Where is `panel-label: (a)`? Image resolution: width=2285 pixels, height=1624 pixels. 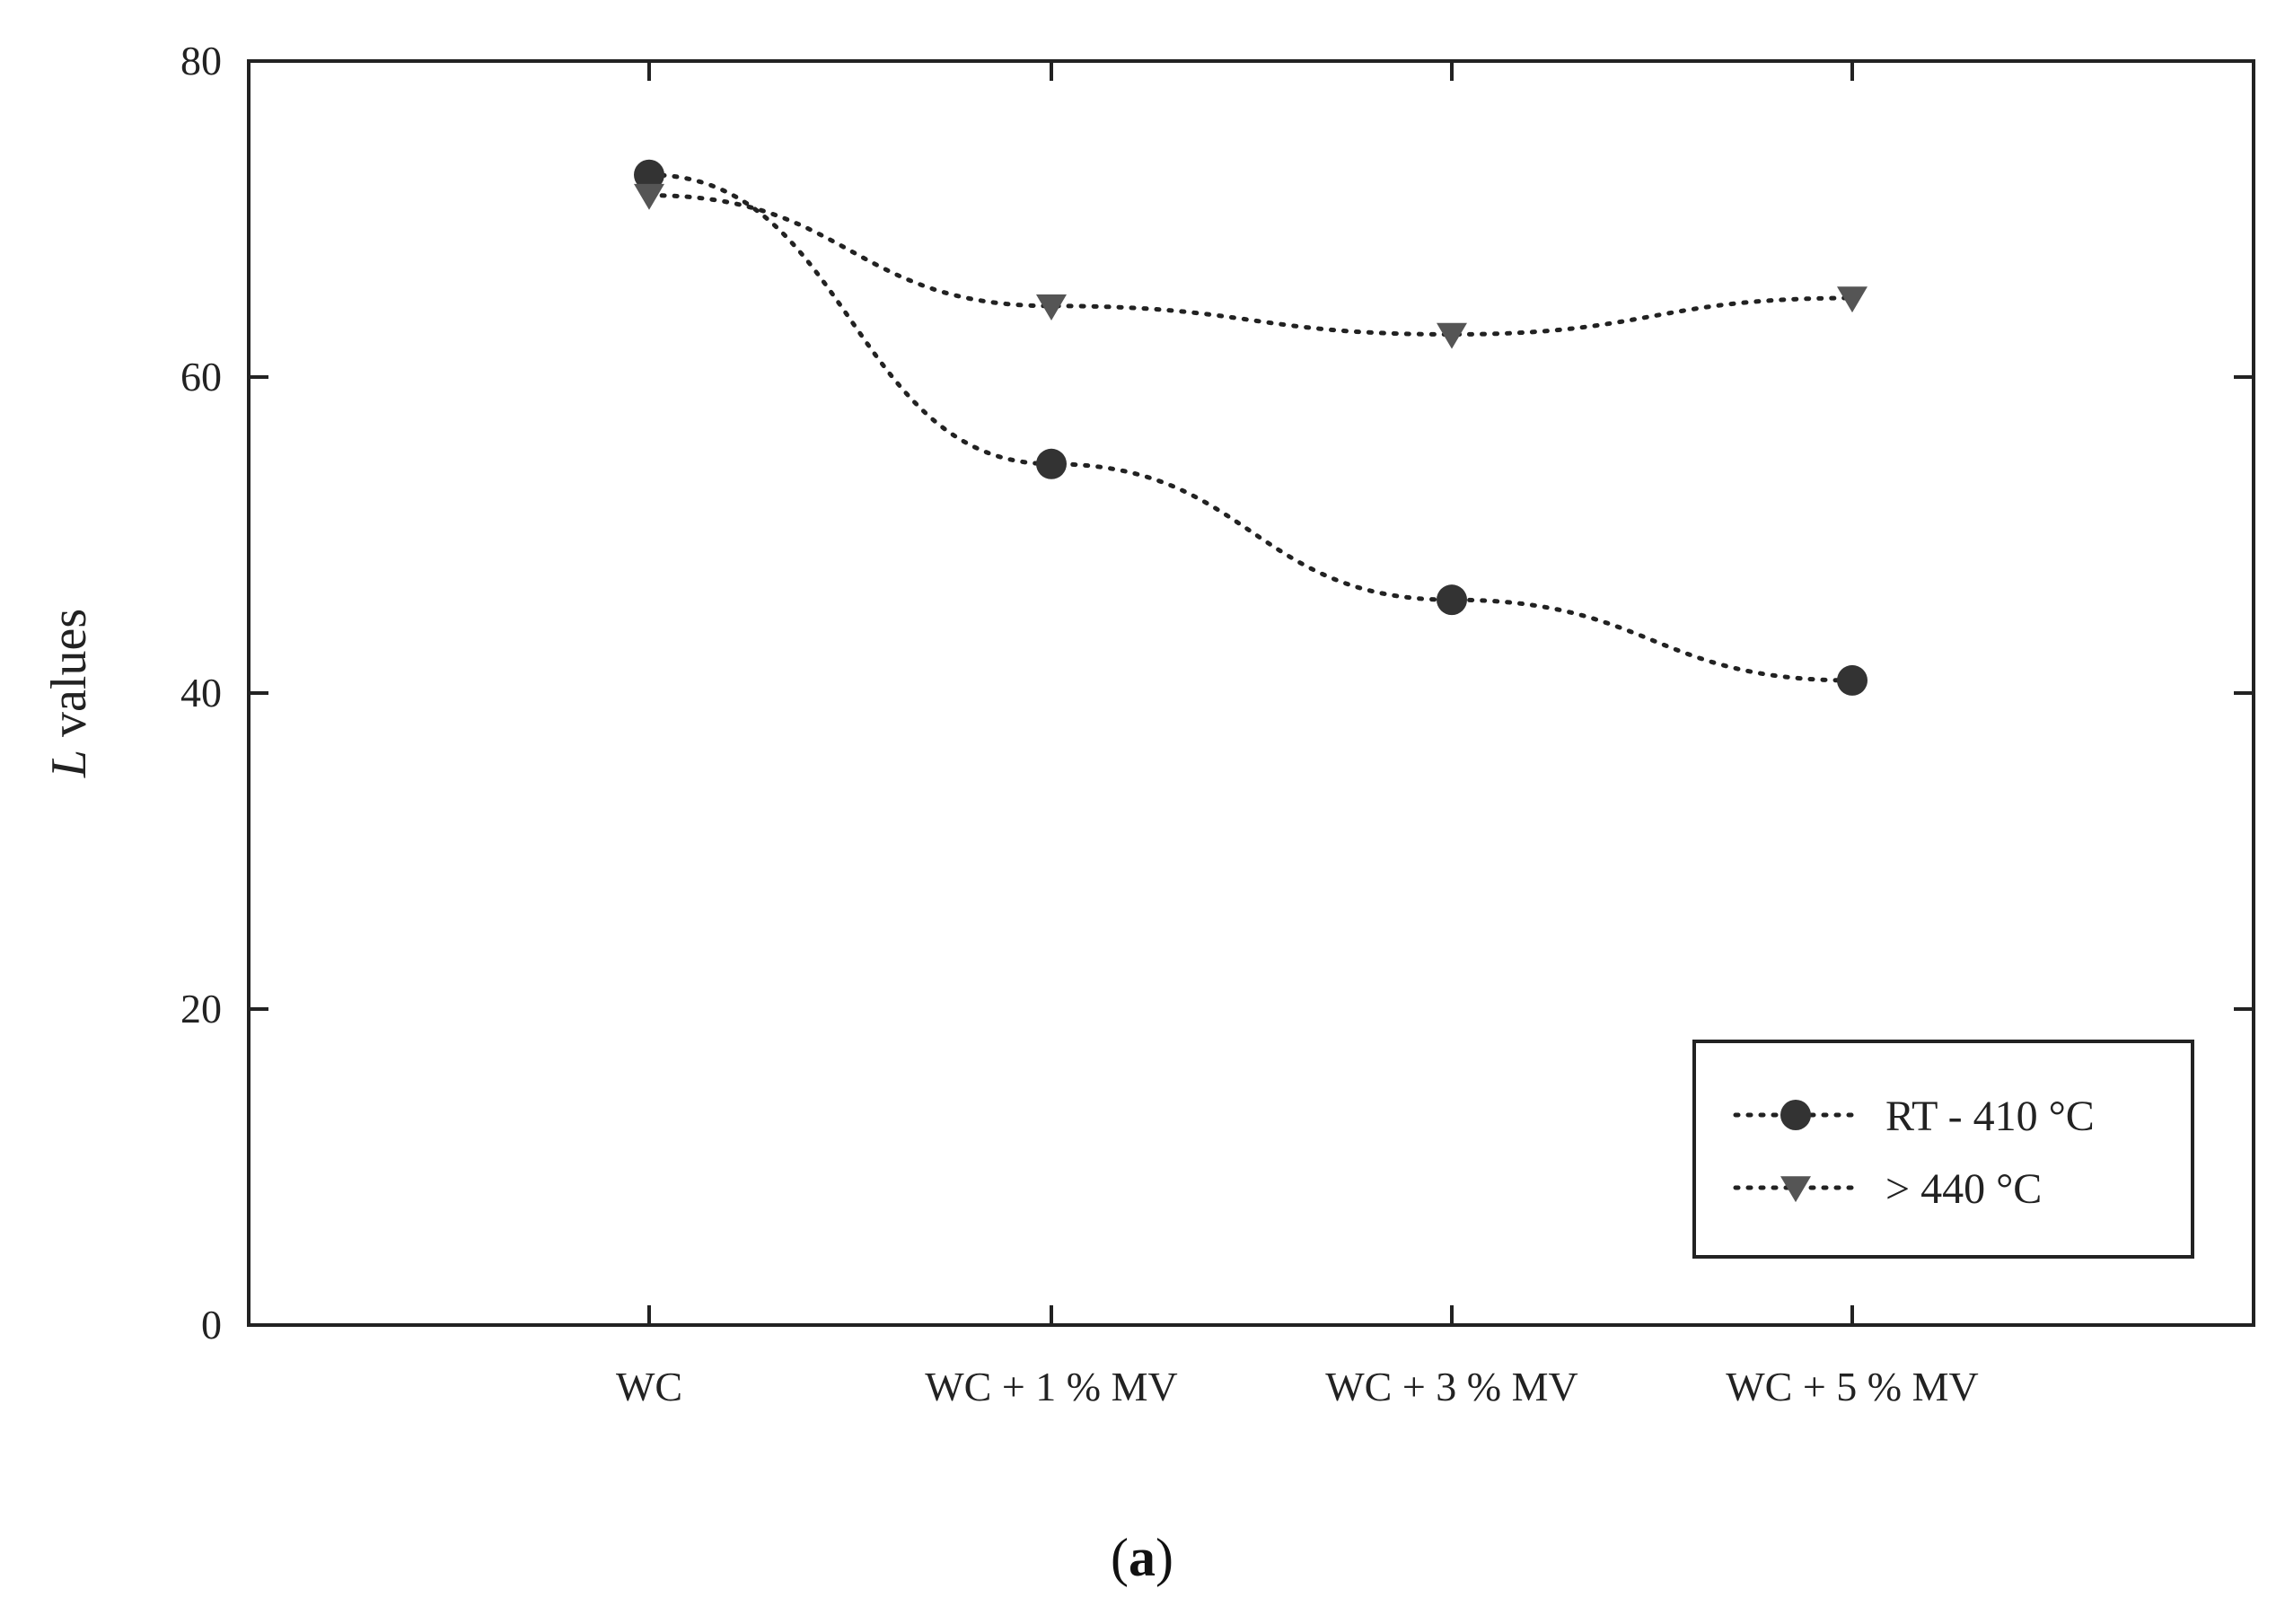 panel-label: (a) is located at coordinates (1142, 1557).